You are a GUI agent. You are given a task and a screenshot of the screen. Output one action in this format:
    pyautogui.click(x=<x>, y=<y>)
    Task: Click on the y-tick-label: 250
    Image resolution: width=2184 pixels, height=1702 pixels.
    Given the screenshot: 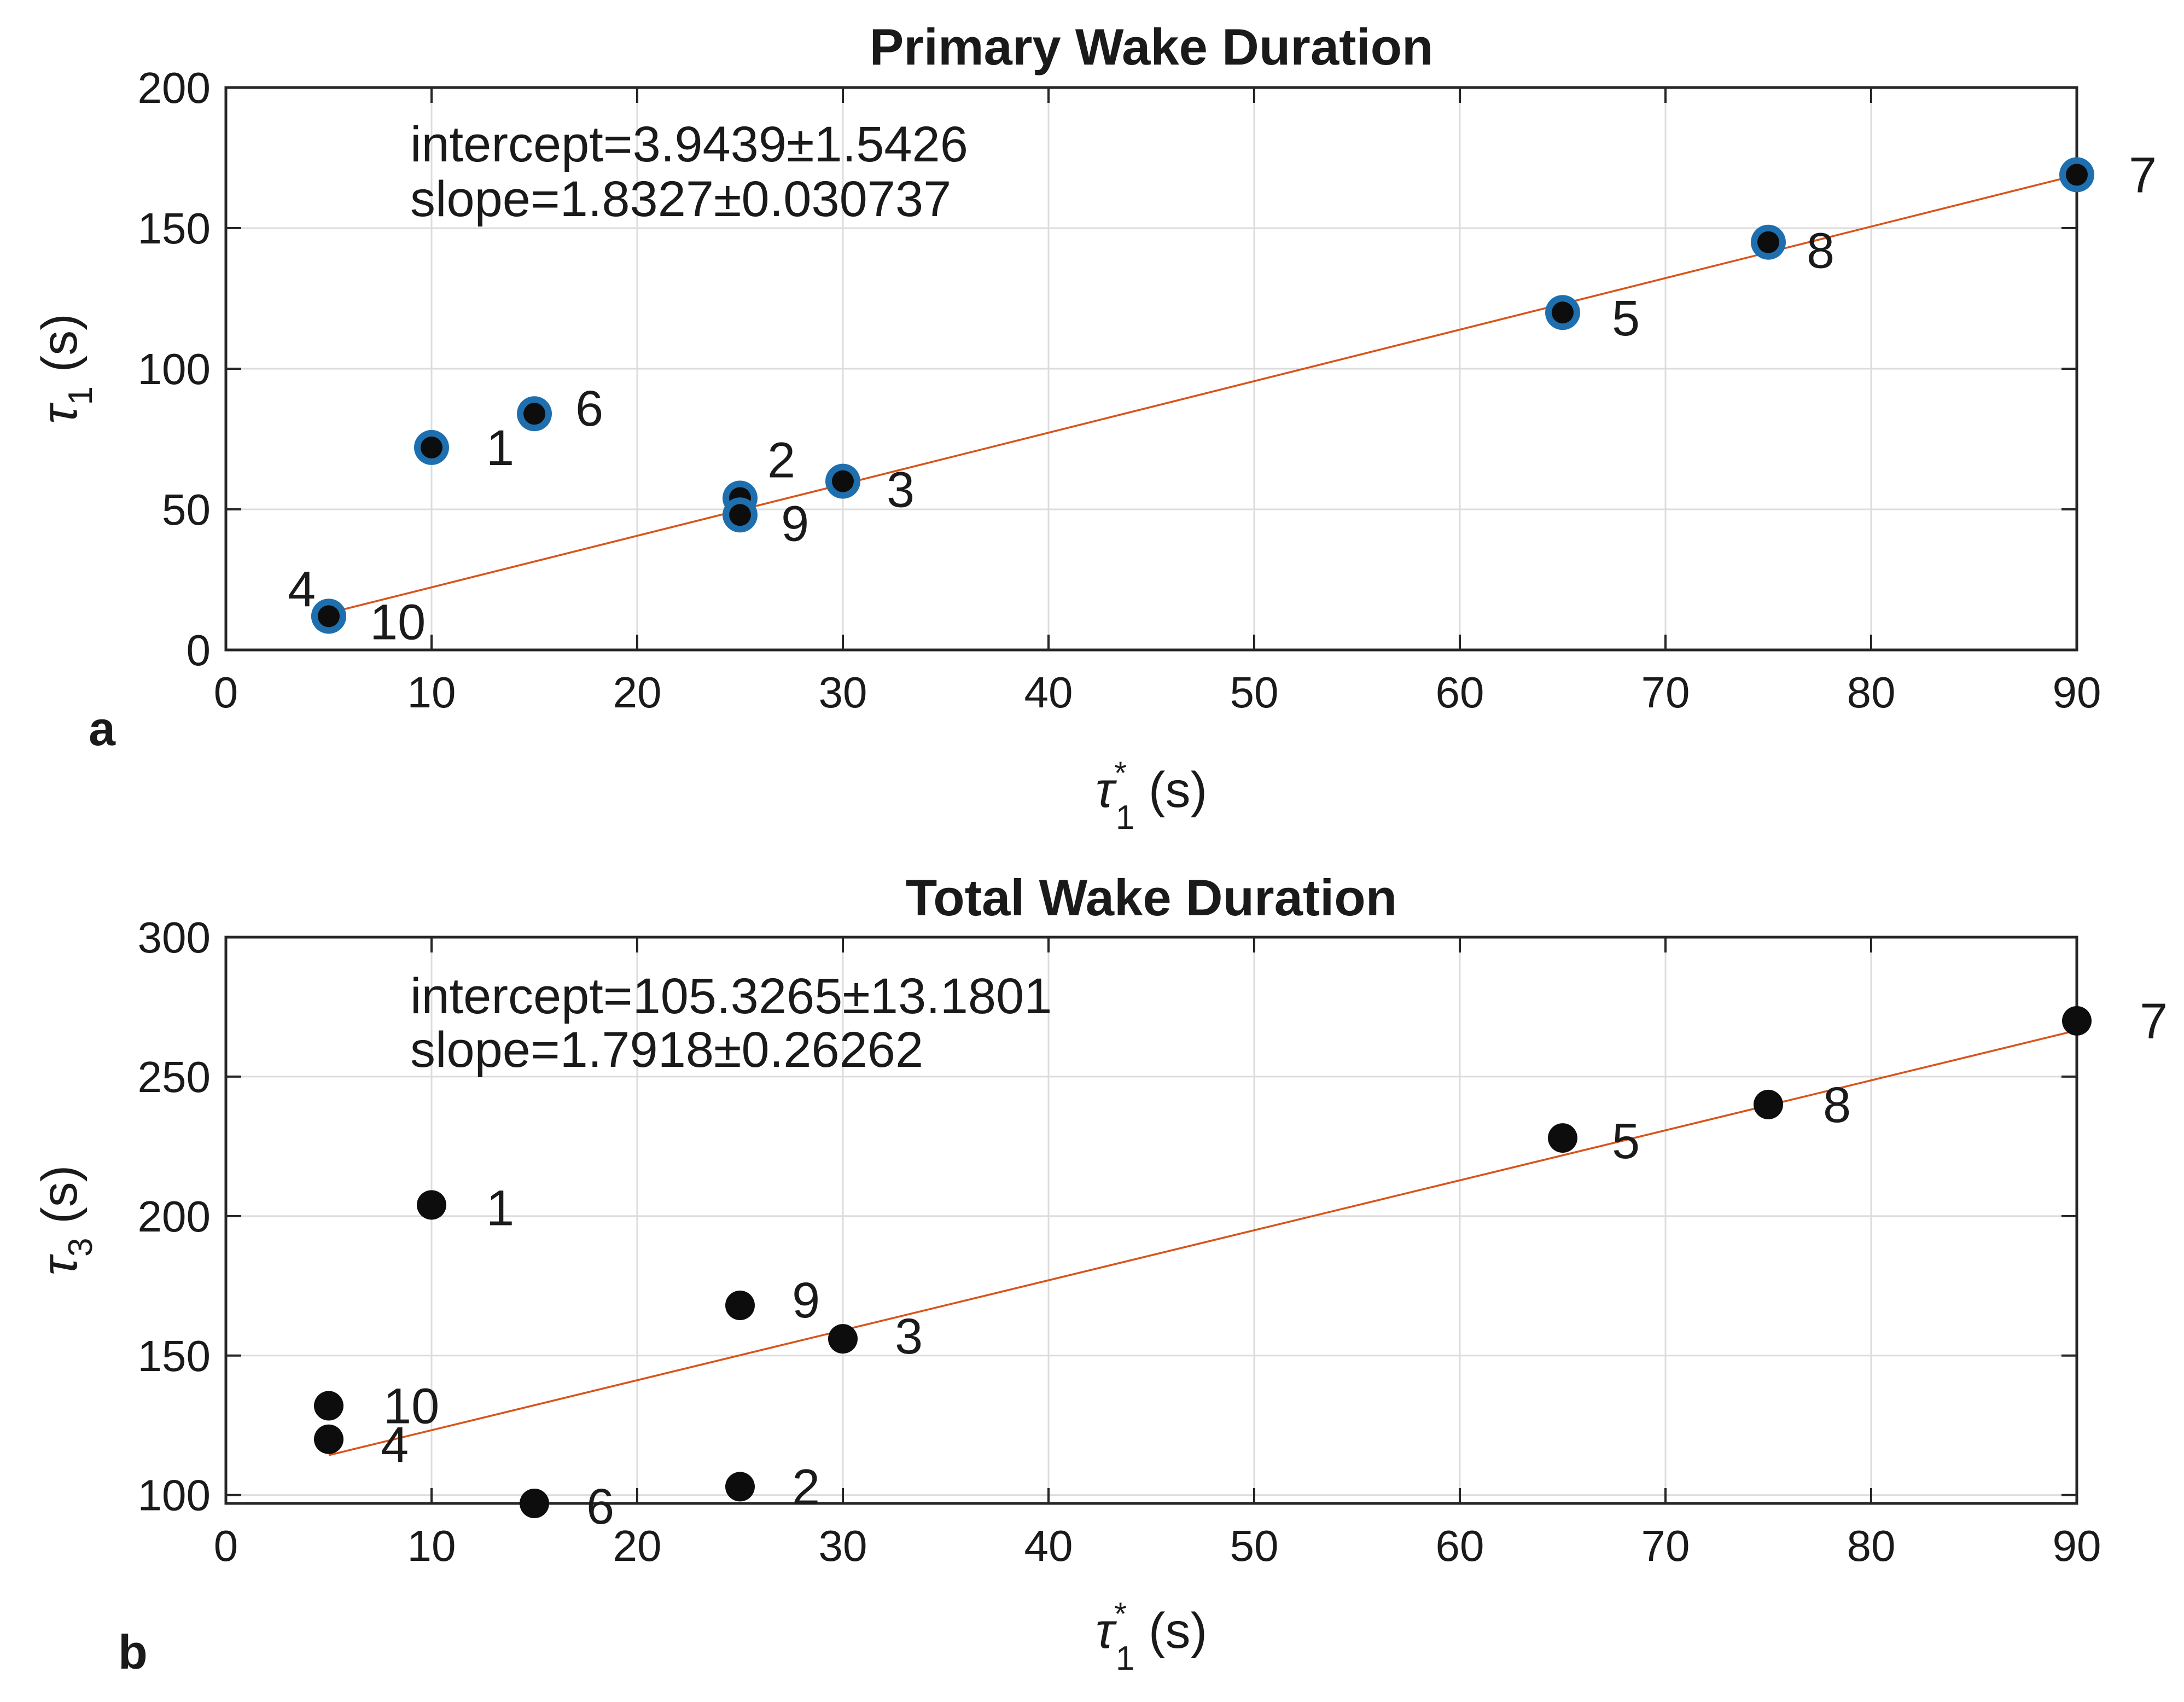 What is the action you would take?
    pyautogui.click(x=174, y=1077)
    